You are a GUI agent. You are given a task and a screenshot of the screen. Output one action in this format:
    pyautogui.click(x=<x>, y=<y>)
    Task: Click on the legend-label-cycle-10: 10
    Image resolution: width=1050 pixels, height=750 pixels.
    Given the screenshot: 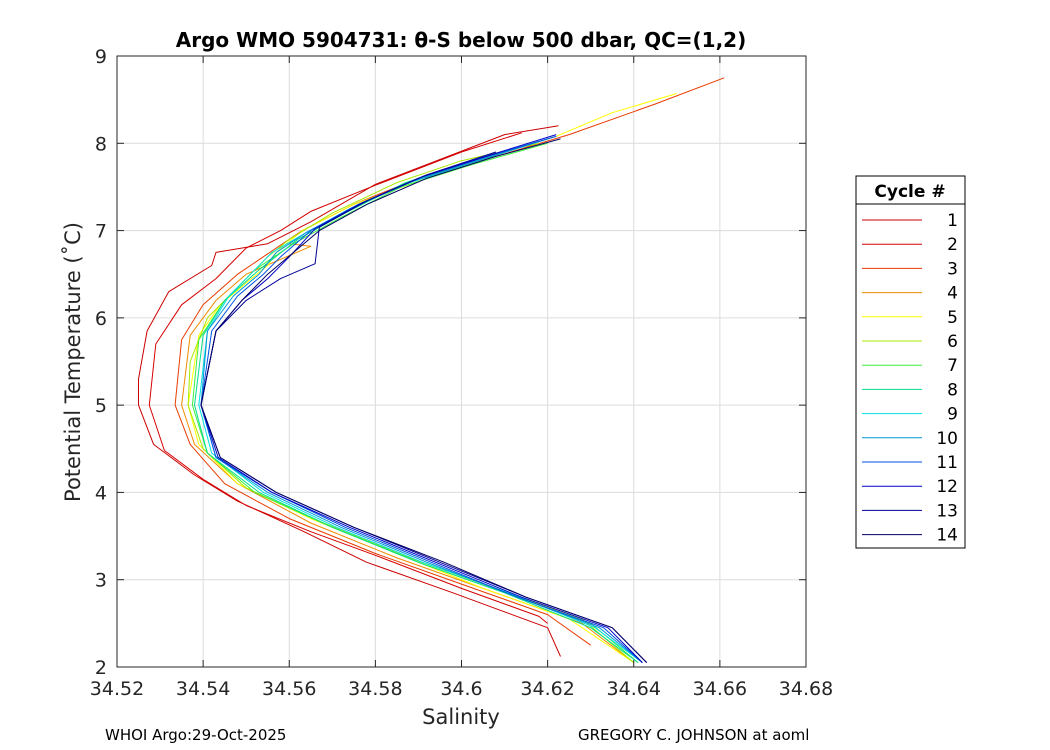 What is the action you would take?
    pyautogui.click(x=947, y=439)
    